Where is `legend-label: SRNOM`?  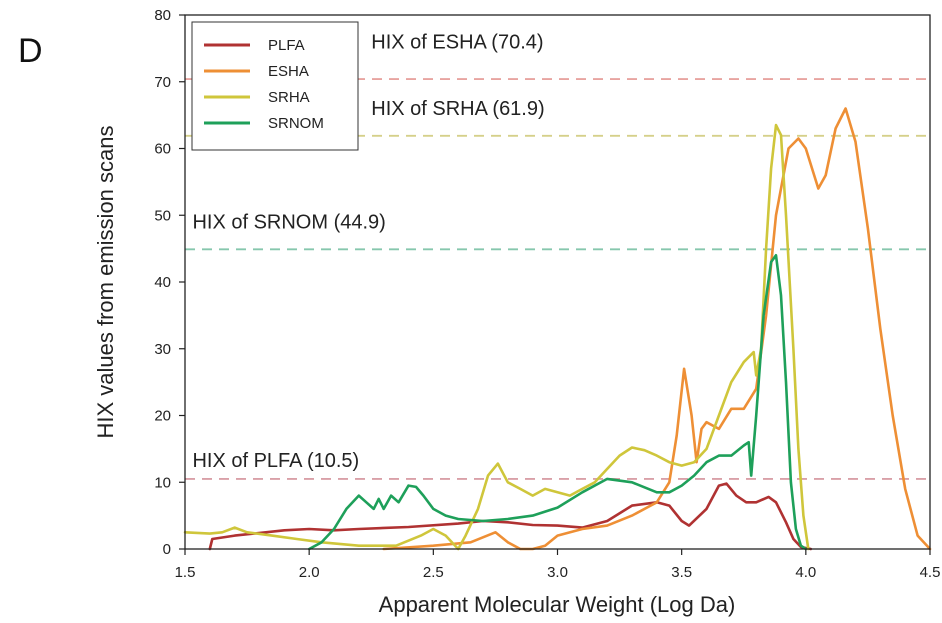
legend-label: SRNOM is located at coordinates (296, 123).